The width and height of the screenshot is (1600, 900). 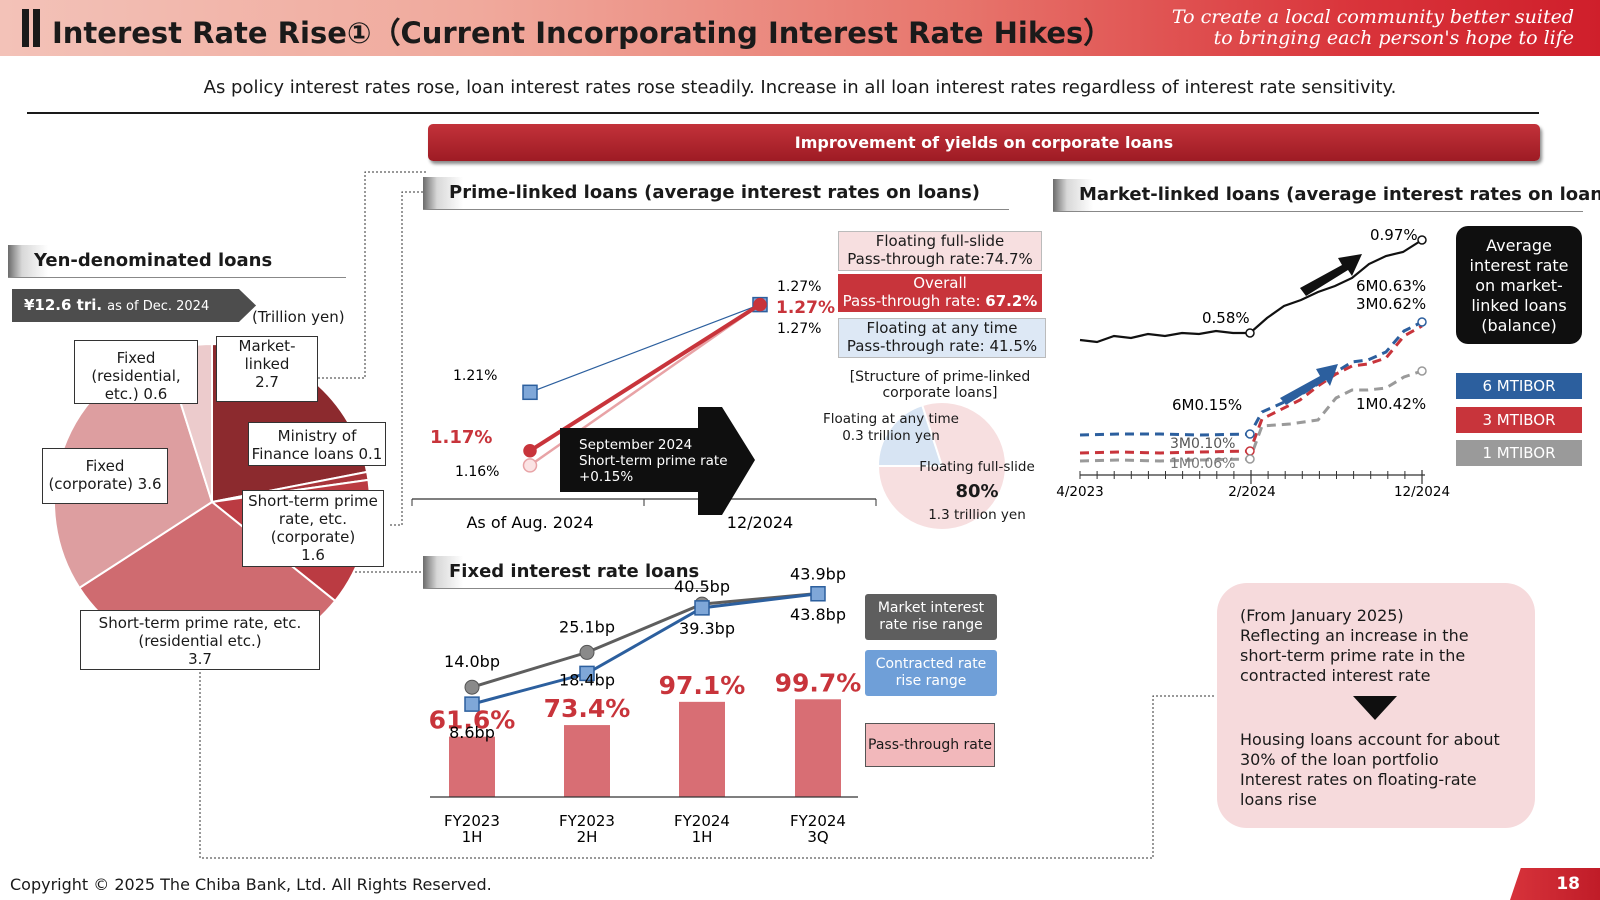 What do you see at coordinates (984, 142) in the screenshot?
I see `banner: Improvement of yields on corporate loans` at bounding box center [984, 142].